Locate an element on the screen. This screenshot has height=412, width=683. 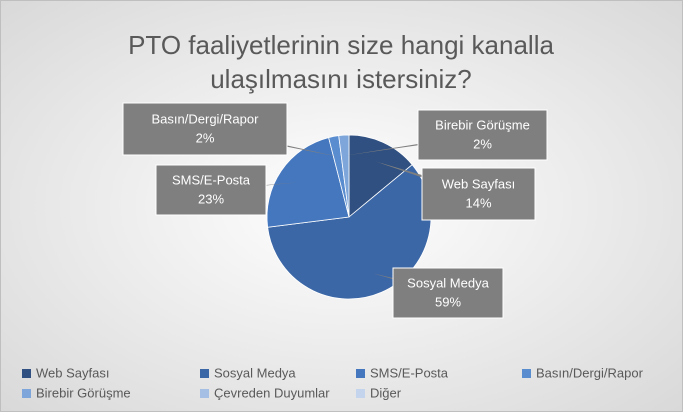
legend-label: Diğer is located at coordinates (386, 392).